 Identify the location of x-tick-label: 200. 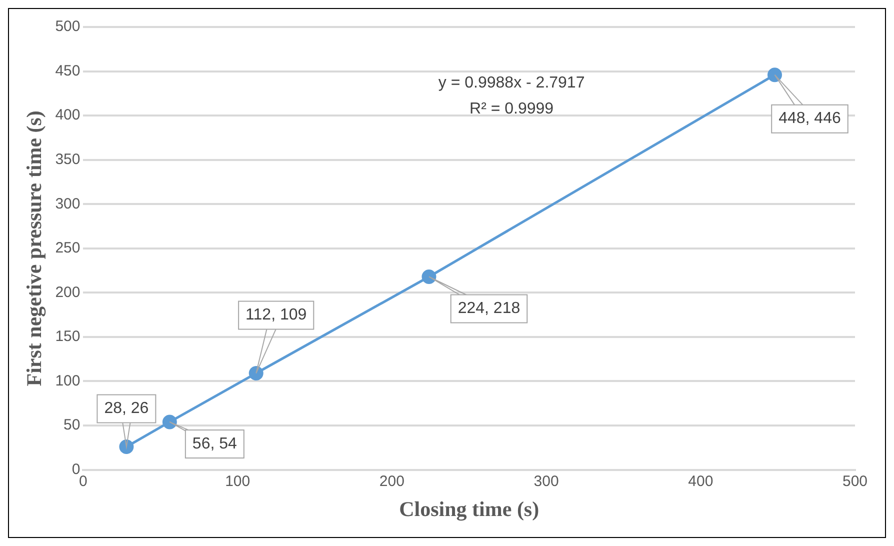
(391, 481).